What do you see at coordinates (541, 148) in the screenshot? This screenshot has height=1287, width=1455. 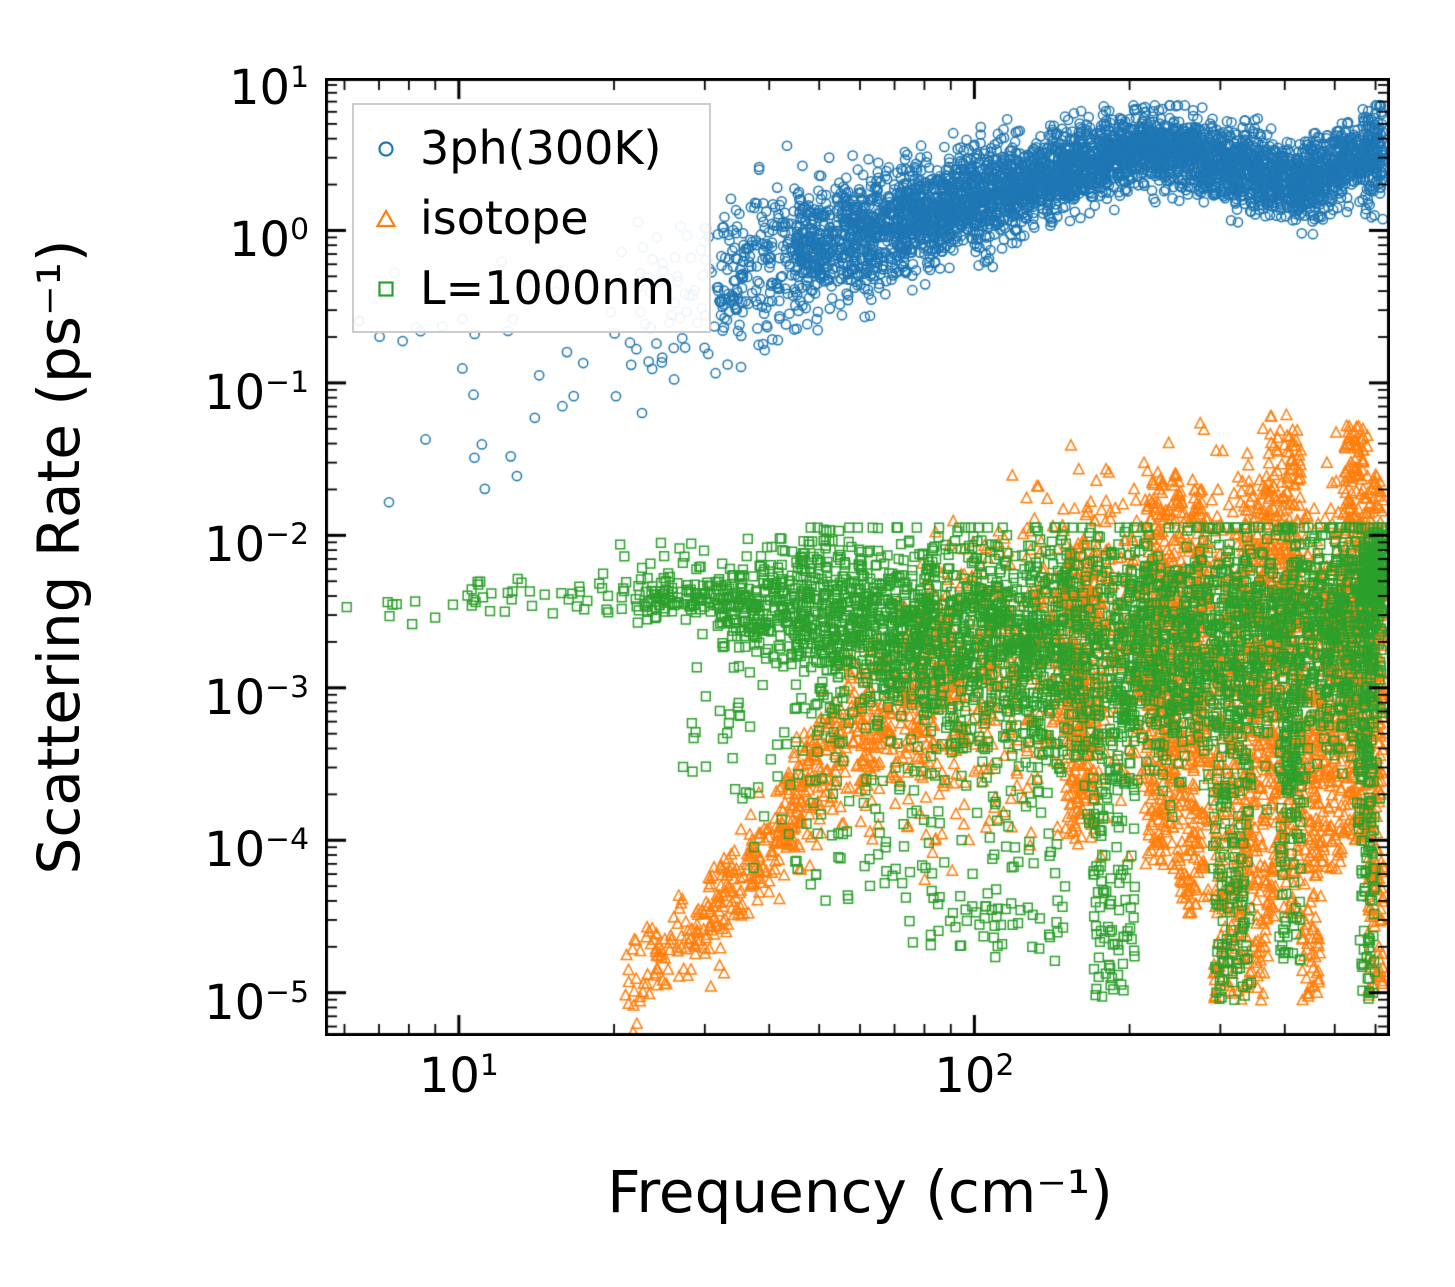 I see `legend-label-3ph: 3ph(300K)` at bounding box center [541, 148].